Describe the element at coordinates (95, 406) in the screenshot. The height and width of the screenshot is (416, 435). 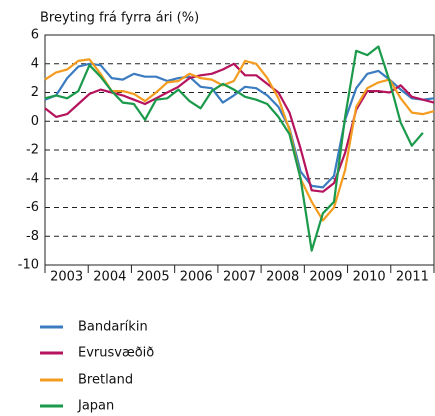
I see `legend-label: Japan` at that location.